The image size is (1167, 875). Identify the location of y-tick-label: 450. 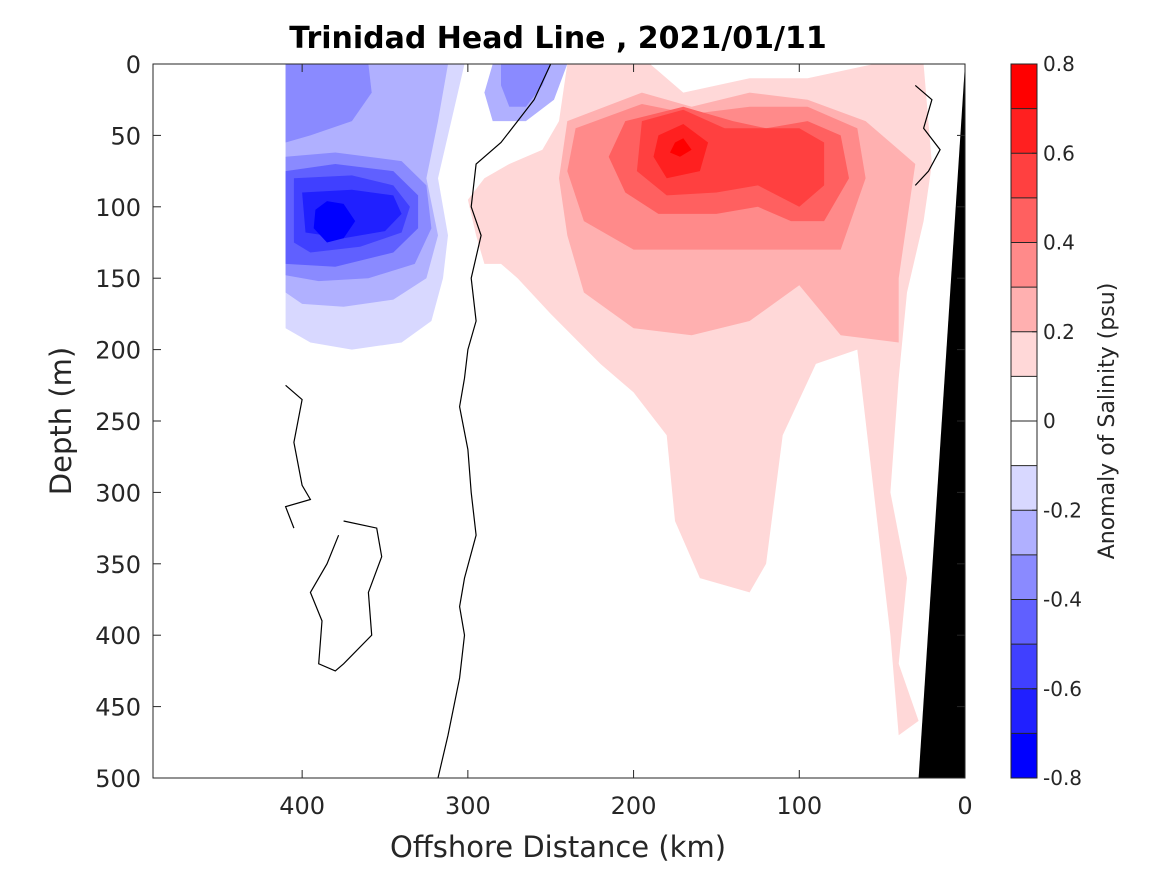
(118, 708).